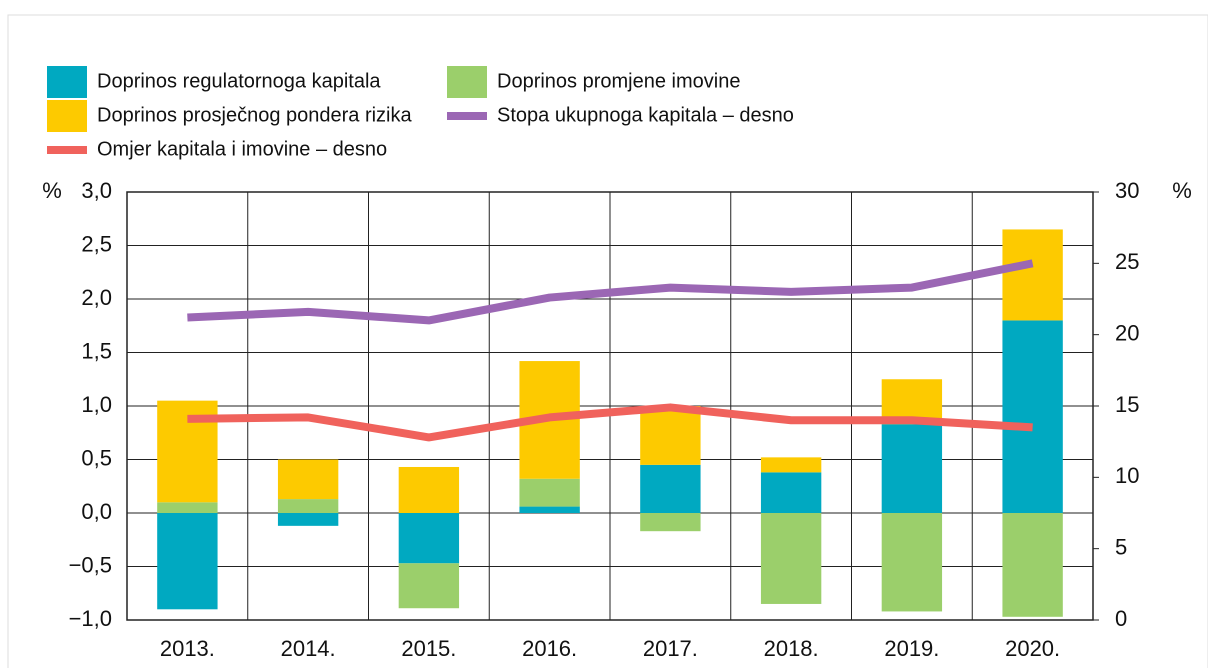 The height and width of the screenshot is (668, 1208). I want to click on x-tick-label: 2020., so click(1032, 648).